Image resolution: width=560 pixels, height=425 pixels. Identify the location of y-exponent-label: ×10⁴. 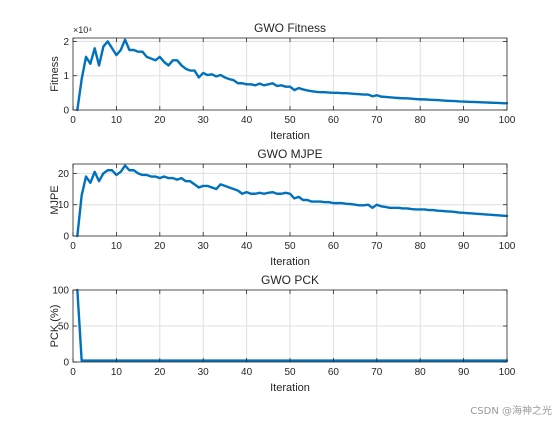
(82, 30).